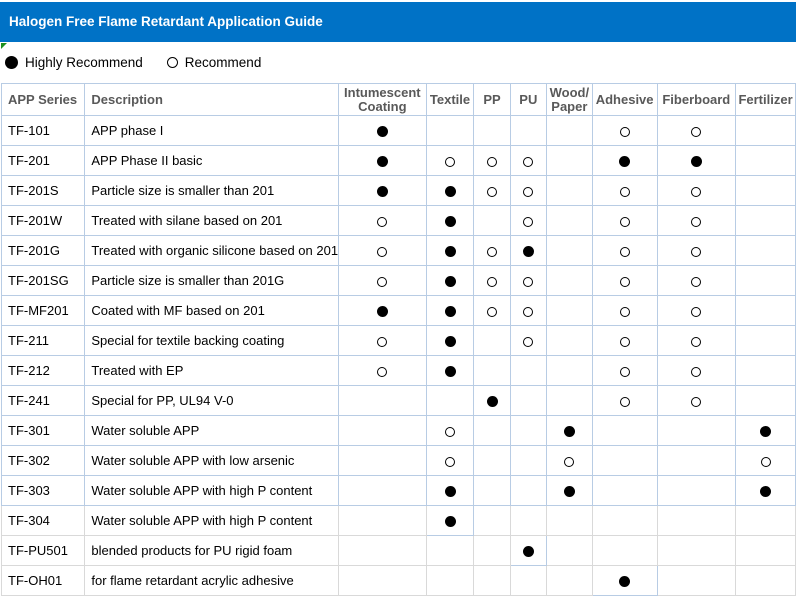 This screenshot has width=796, height=596. I want to click on cell-app-series: TF-302, so click(43, 460).